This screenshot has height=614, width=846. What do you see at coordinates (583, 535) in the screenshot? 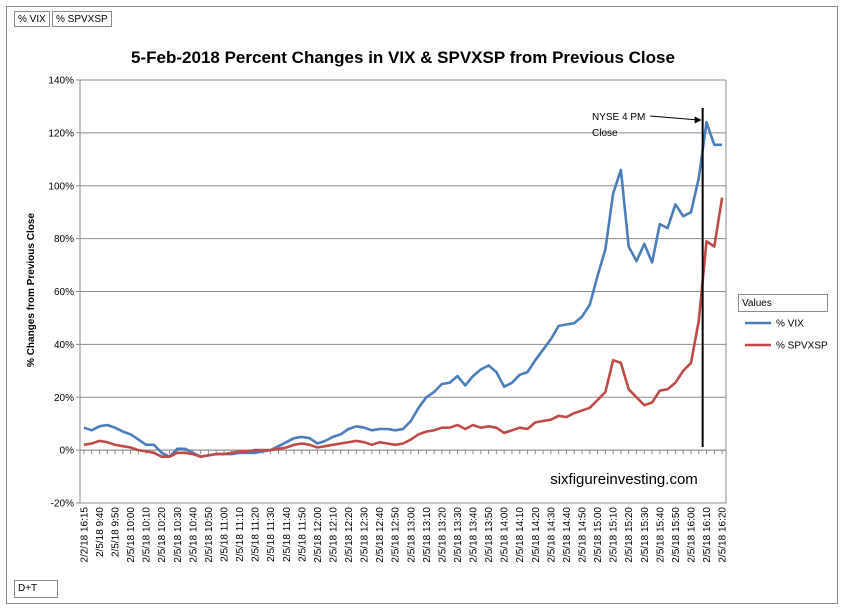
I see `x-tick-label: 2/5/18 14:50` at bounding box center [583, 535].